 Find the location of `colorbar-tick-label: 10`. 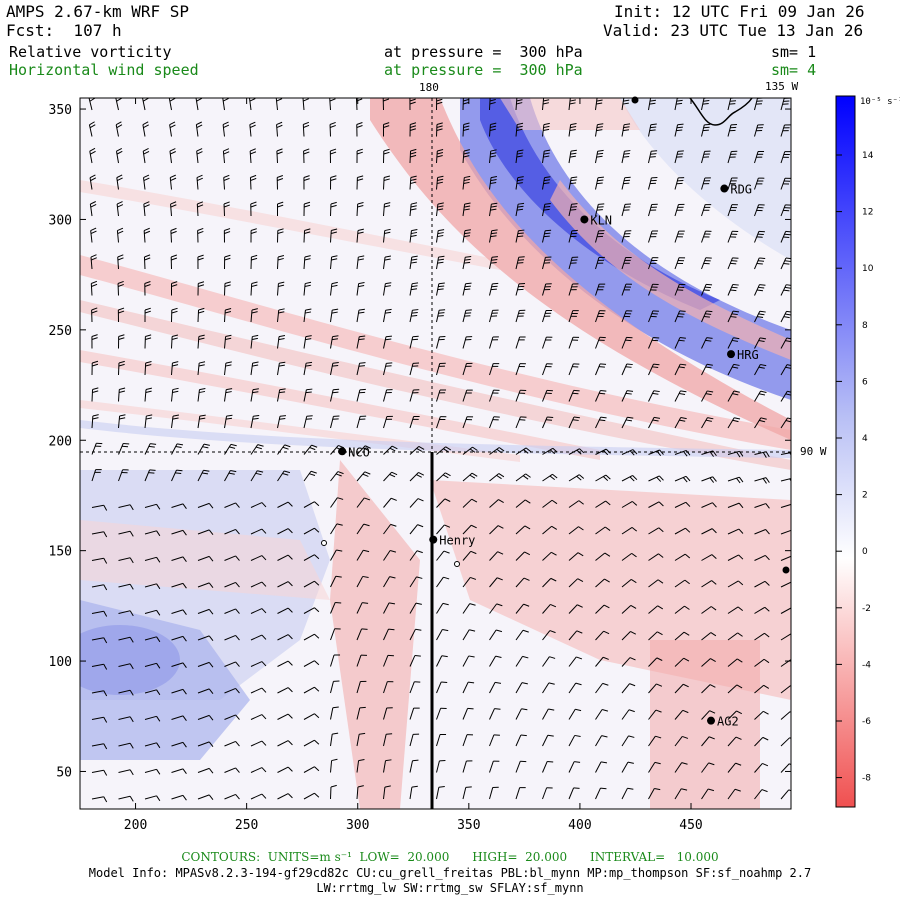

colorbar-tick-label: 10 is located at coordinates (868, 269).